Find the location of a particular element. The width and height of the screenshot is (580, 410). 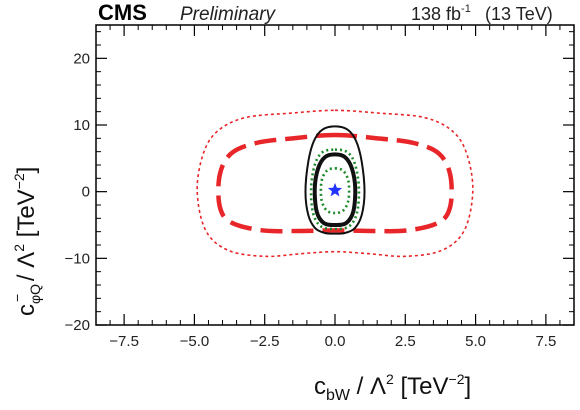

y-tick-label: 0 is located at coordinates (86, 192).